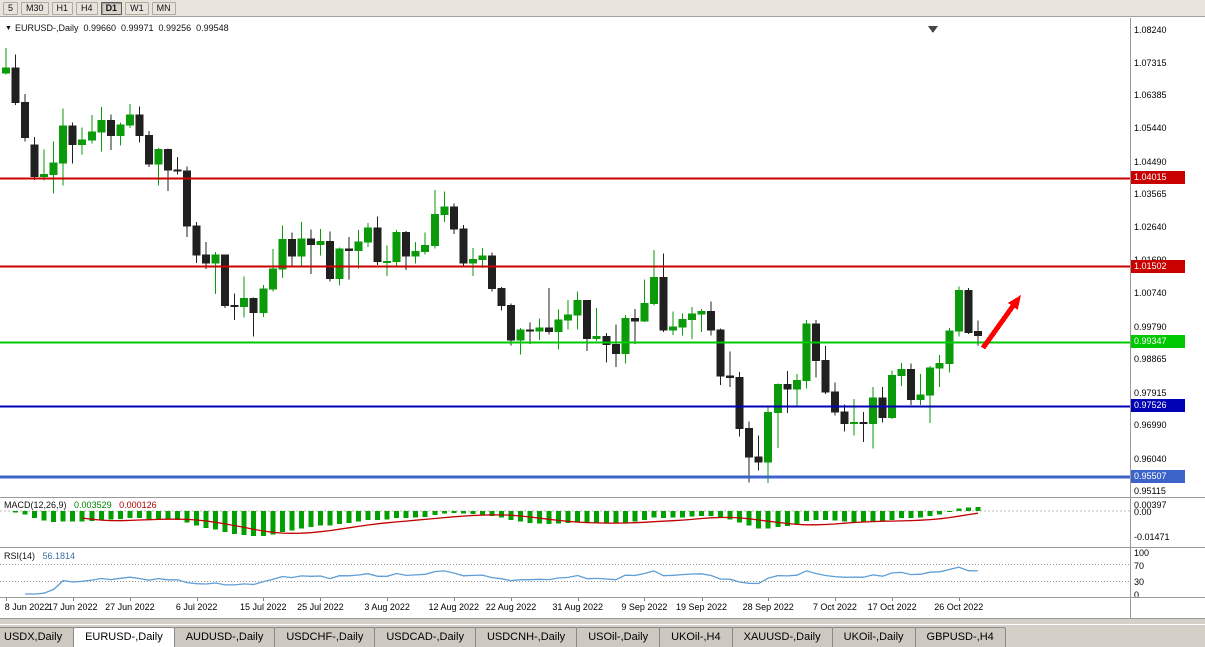 This screenshot has height=647, width=1205. I want to click on price-axis-label: 0.95115, so click(1150, 491).